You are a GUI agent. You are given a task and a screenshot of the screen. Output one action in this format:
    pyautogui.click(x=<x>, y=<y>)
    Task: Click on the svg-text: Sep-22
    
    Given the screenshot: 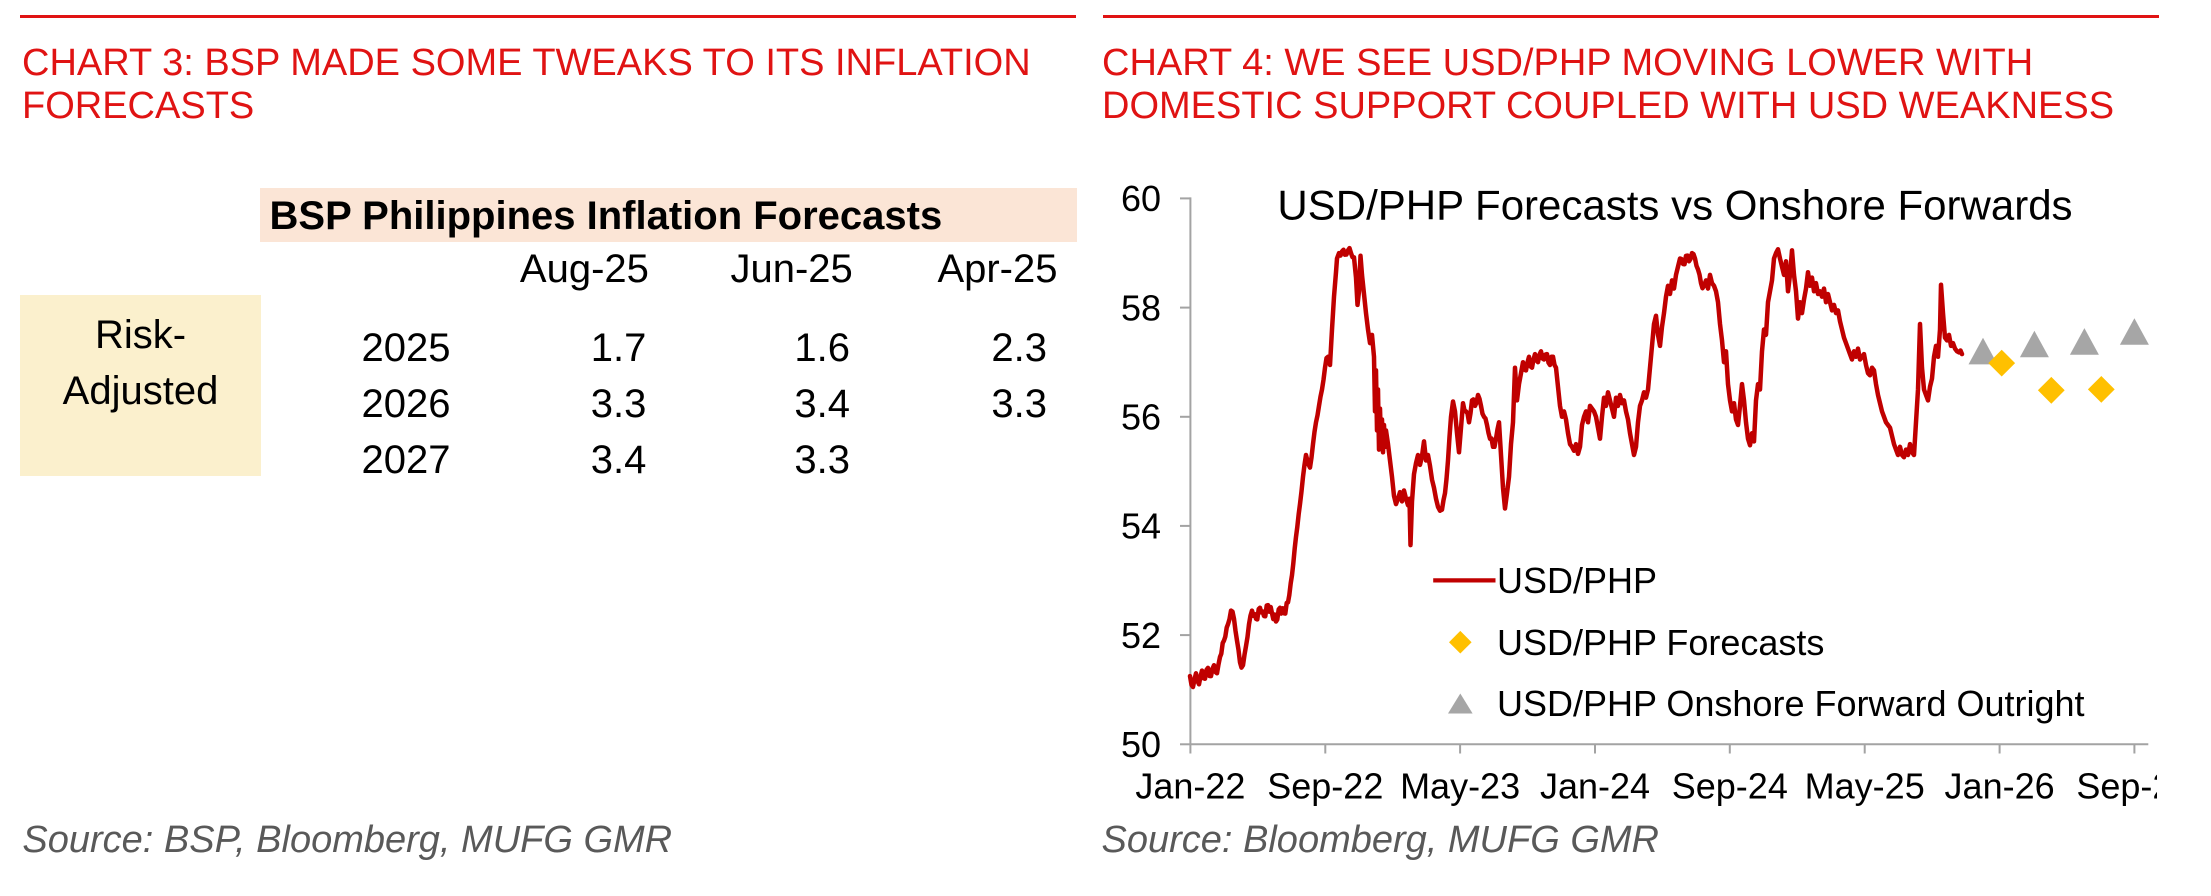 What is the action you would take?
    pyautogui.click(x=1325, y=786)
    